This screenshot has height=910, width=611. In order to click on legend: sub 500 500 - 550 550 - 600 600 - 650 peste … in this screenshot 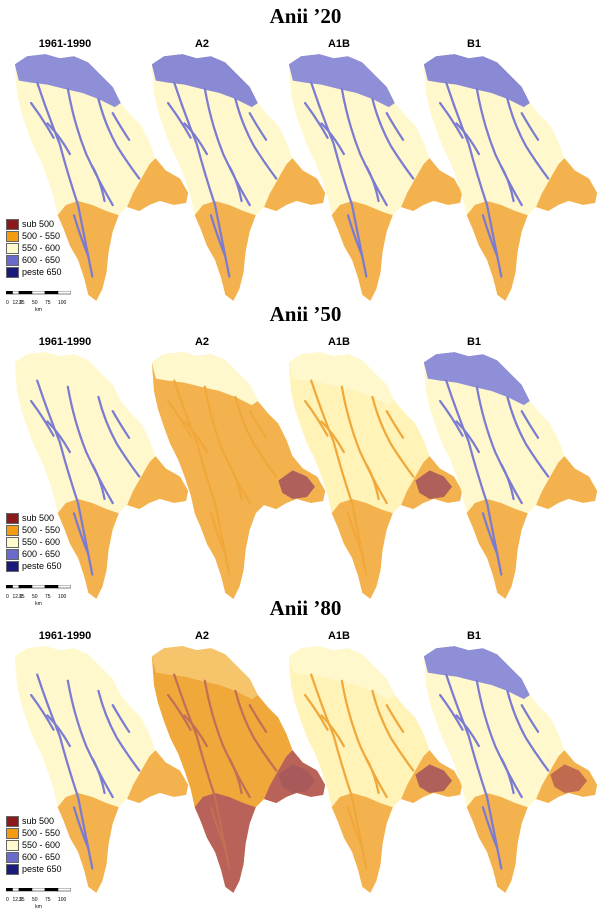, I will do `click(34, 248)`.